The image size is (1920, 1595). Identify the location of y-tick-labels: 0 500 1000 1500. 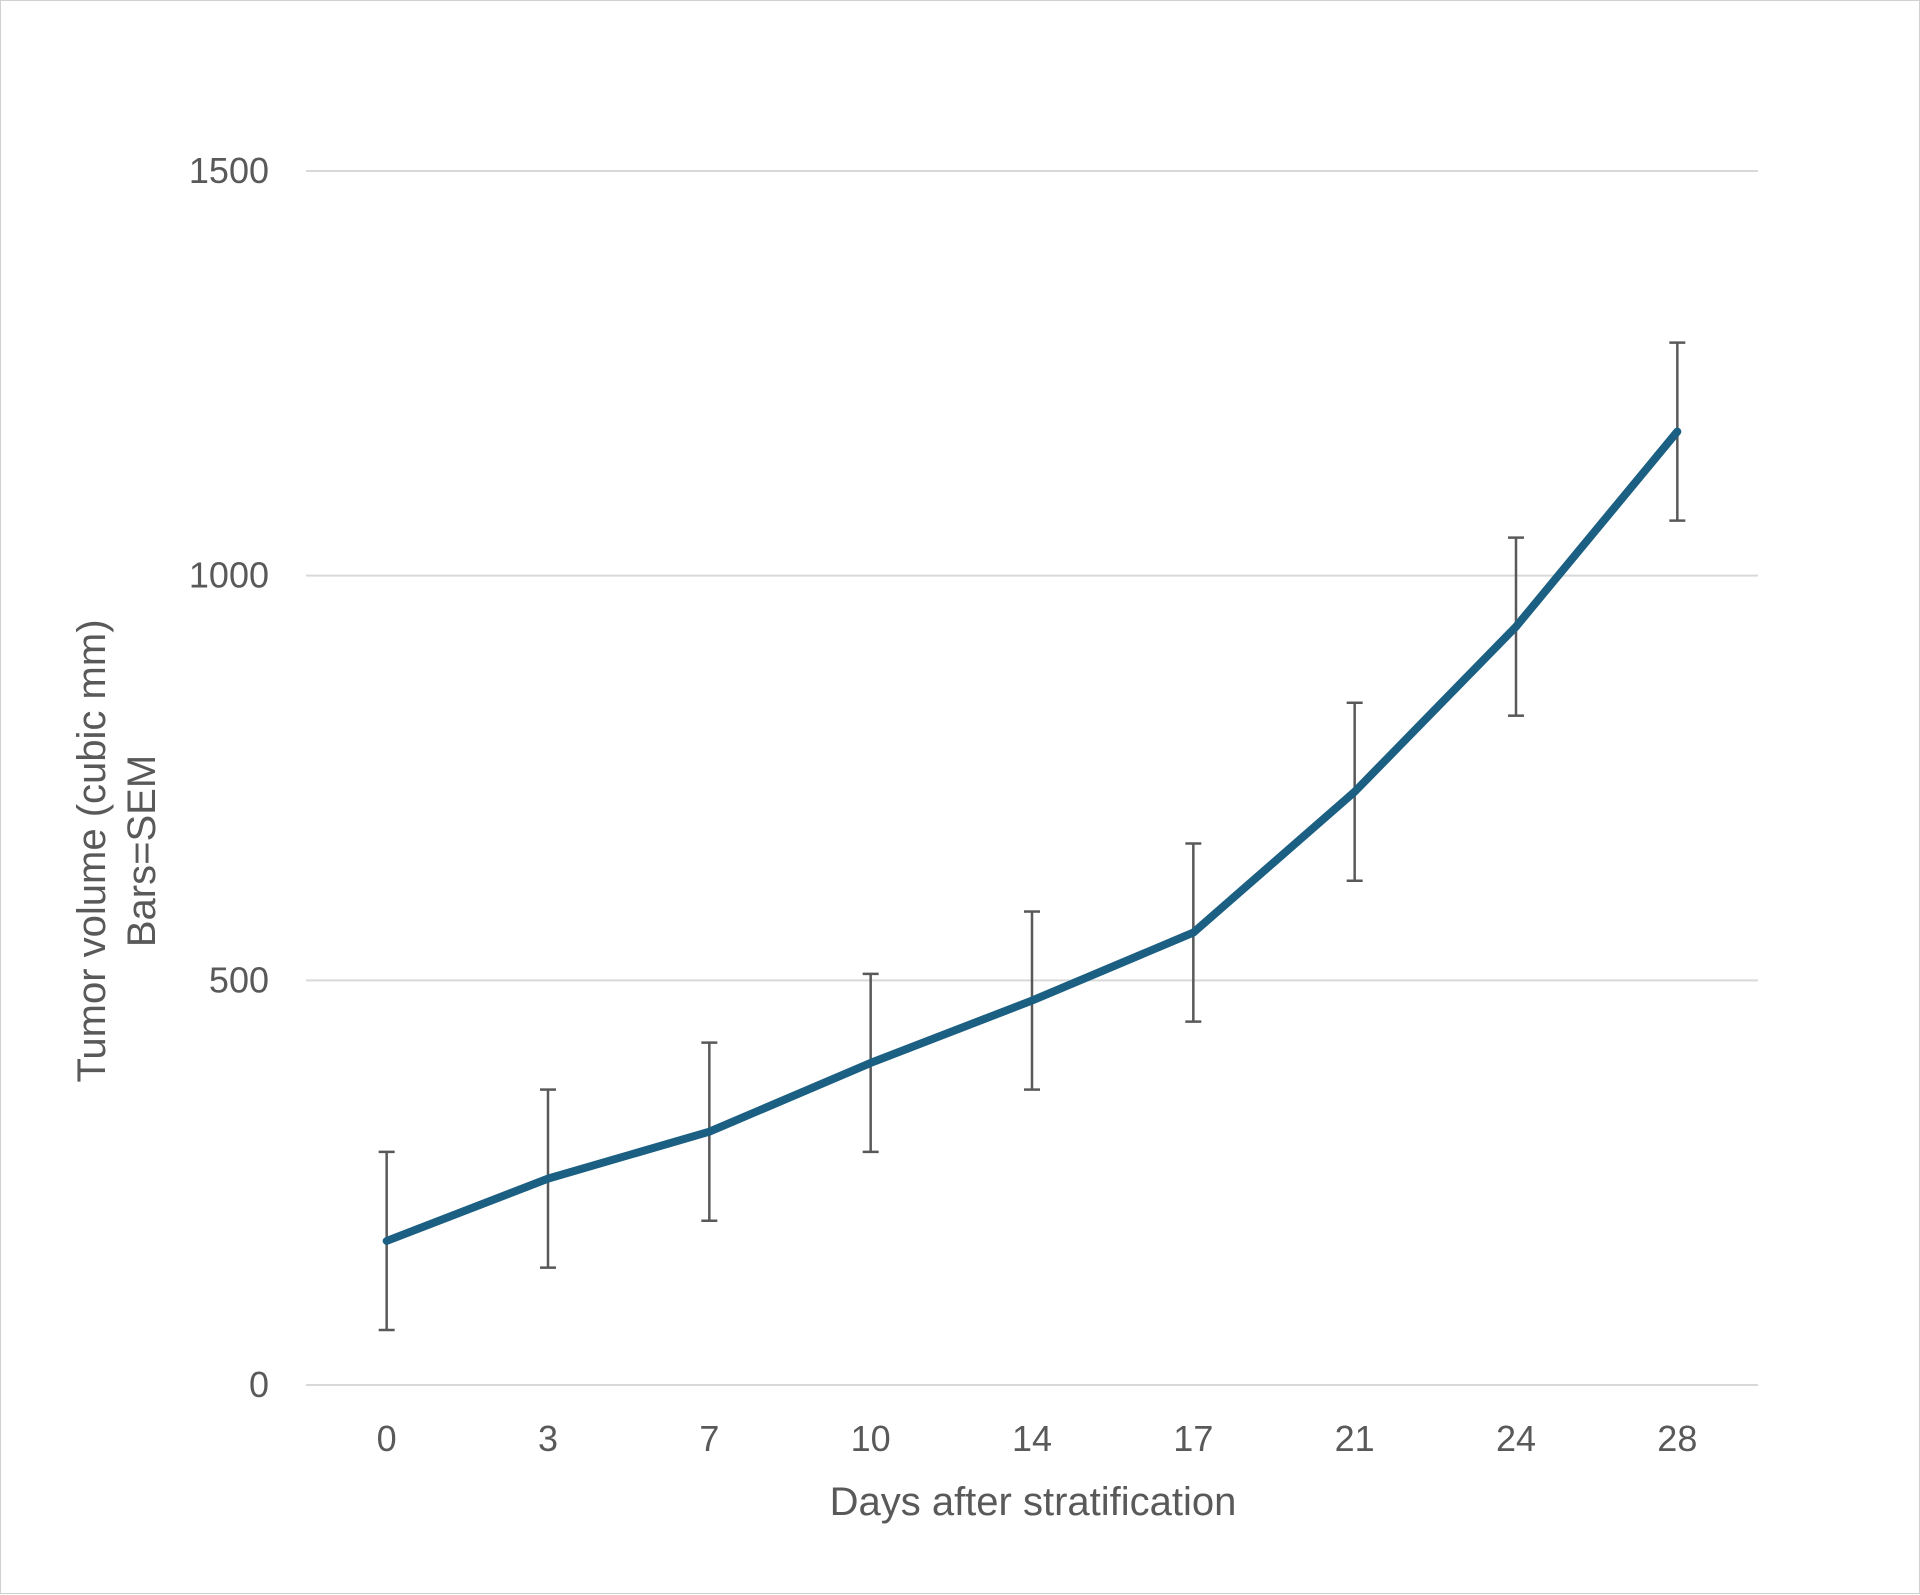
(229, 777).